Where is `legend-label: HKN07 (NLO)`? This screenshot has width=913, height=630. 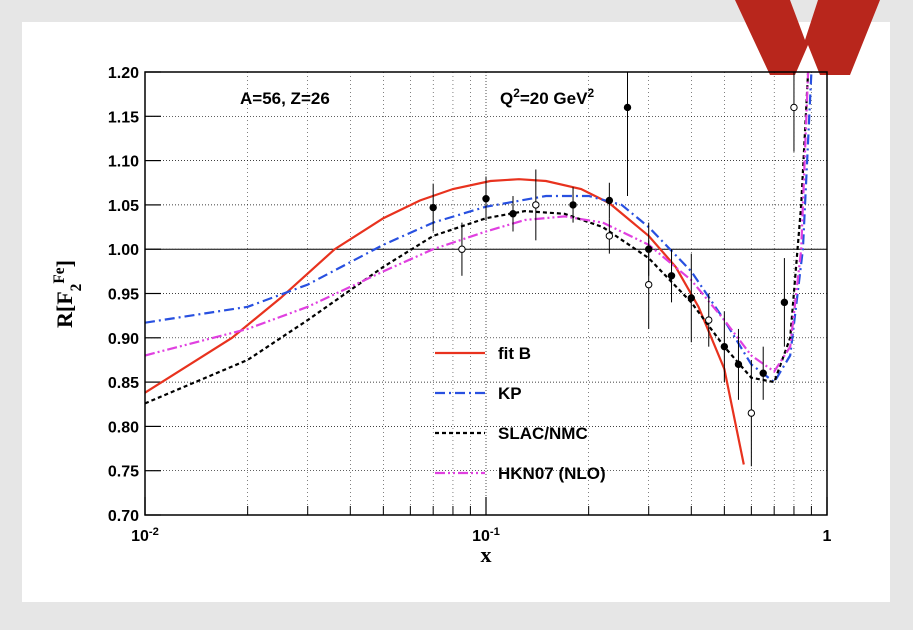 legend-label: HKN07 (NLO) is located at coordinates (552, 473).